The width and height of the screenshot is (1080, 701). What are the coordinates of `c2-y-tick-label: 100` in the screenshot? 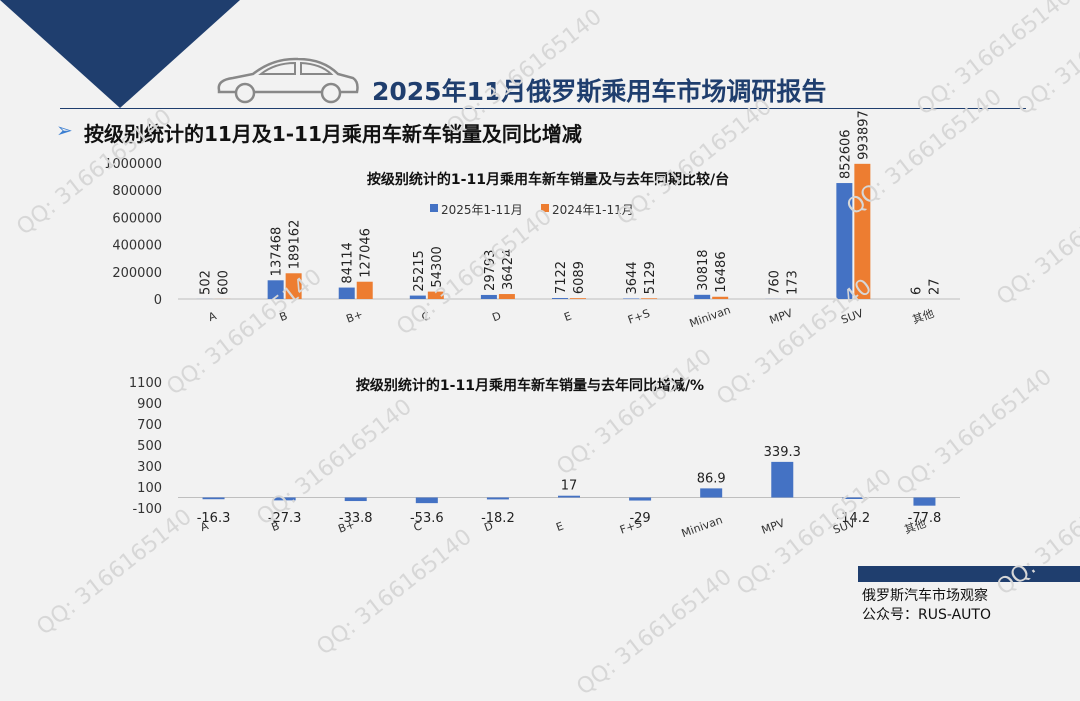 It's located at (149, 488).